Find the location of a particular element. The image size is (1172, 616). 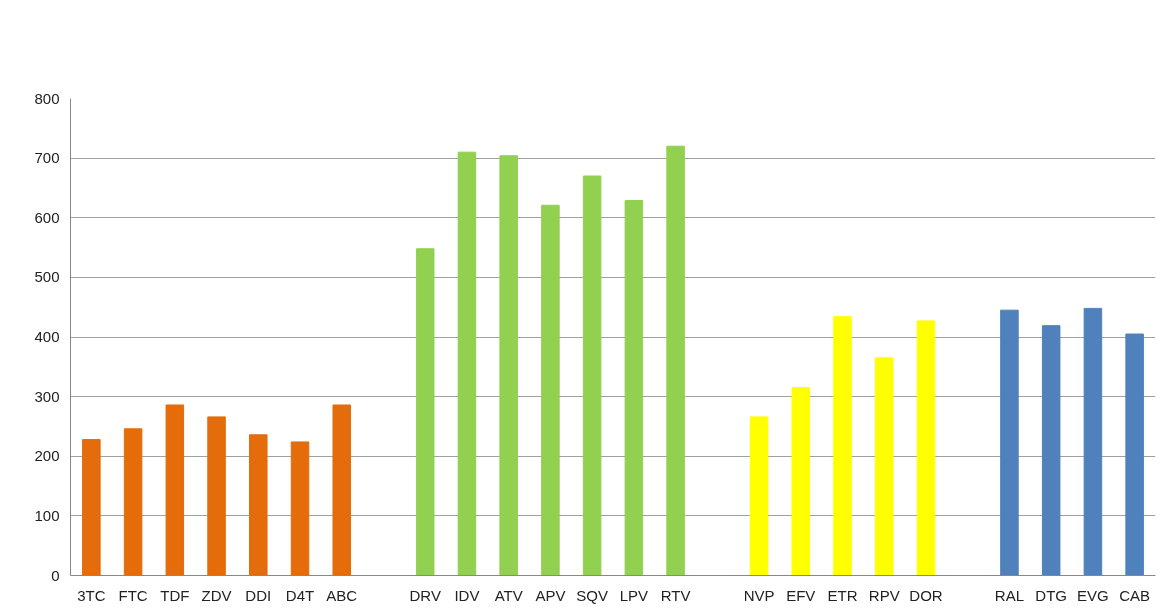

x-tick-label: TDF is located at coordinates (175, 595).